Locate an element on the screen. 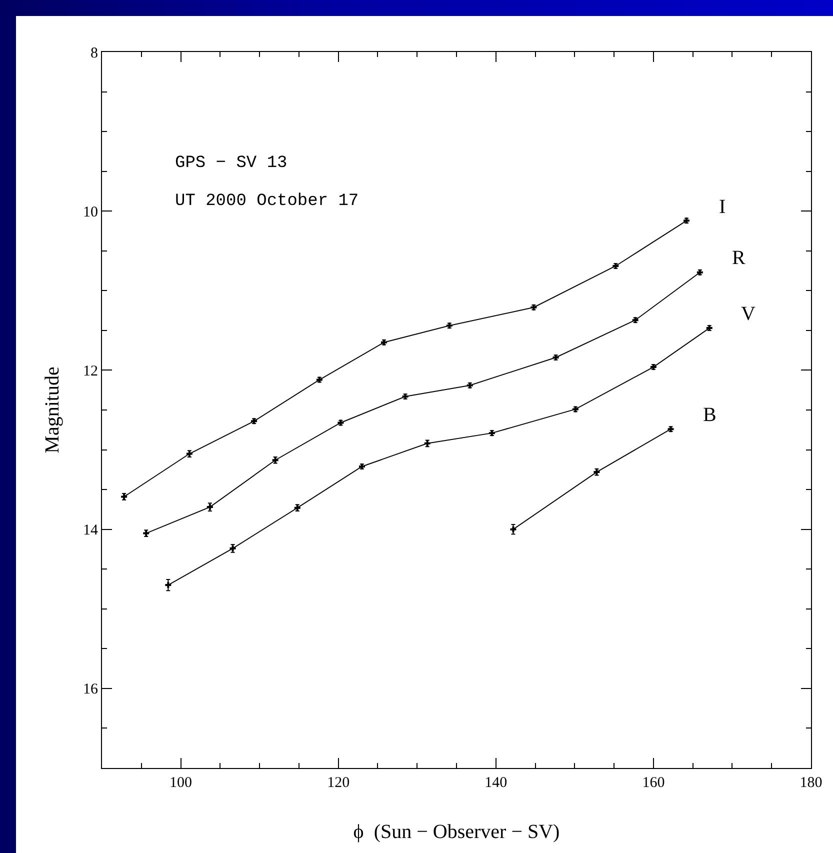  x-tick-label: 180 is located at coordinates (811, 783).